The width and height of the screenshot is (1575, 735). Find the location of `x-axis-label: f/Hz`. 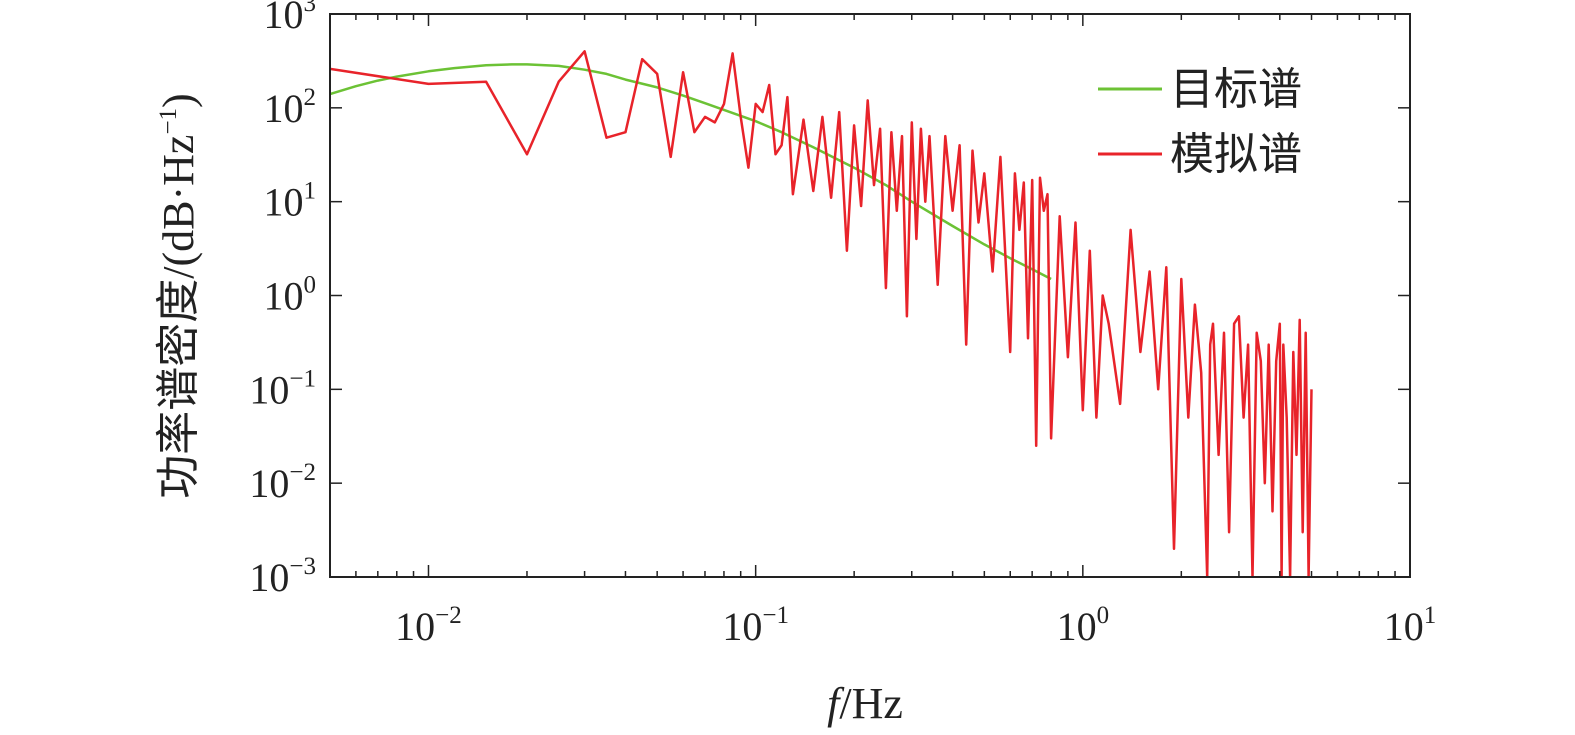

x-axis-label: f/Hz is located at coordinates (865, 703).